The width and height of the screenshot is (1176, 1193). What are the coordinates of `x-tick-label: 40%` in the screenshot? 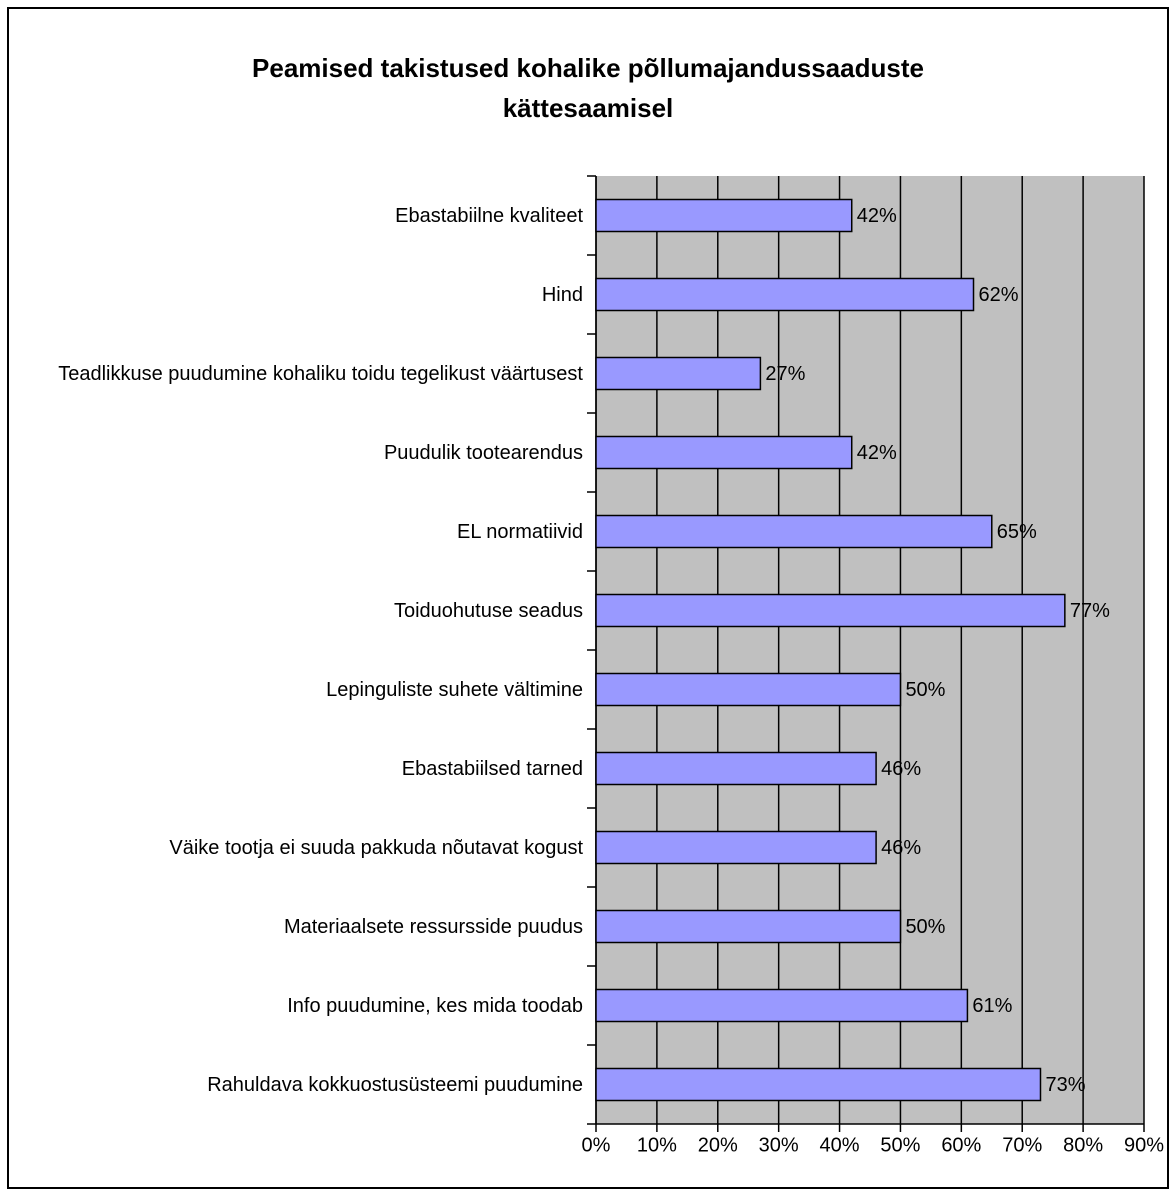 It's located at (840, 1145).